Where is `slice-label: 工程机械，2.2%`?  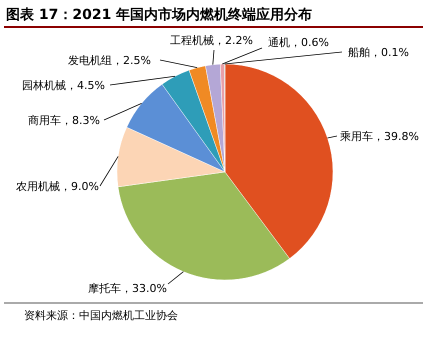
slice-label: 工程机械，2.2% is located at coordinates (211, 40).